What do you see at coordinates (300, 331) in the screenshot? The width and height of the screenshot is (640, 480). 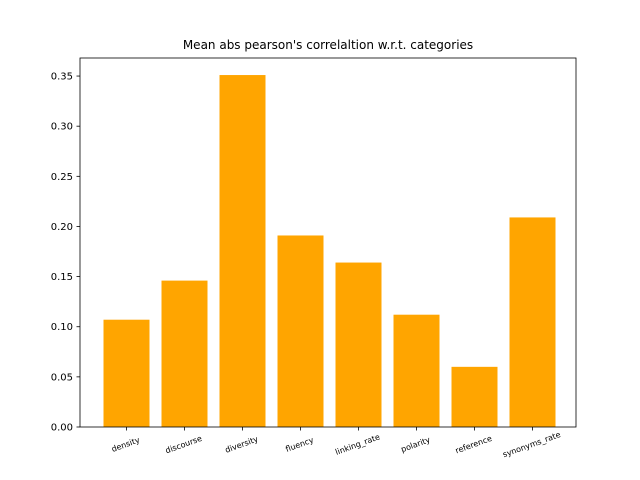 I see `bar-fluency` at bounding box center [300, 331].